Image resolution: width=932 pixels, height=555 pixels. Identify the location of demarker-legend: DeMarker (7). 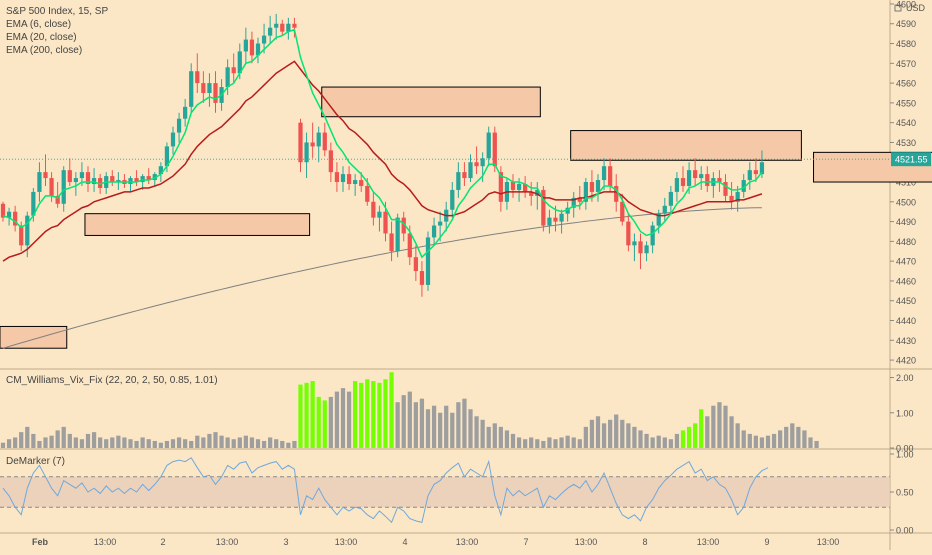
(35, 461).